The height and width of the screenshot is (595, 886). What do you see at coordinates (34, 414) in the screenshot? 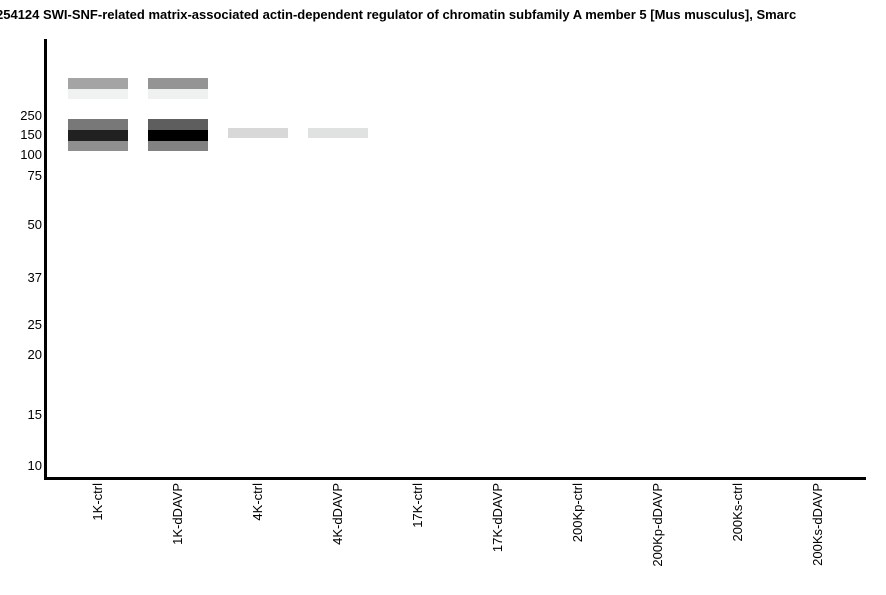
I see `y-tick-label: 15` at bounding box center [34, 414].